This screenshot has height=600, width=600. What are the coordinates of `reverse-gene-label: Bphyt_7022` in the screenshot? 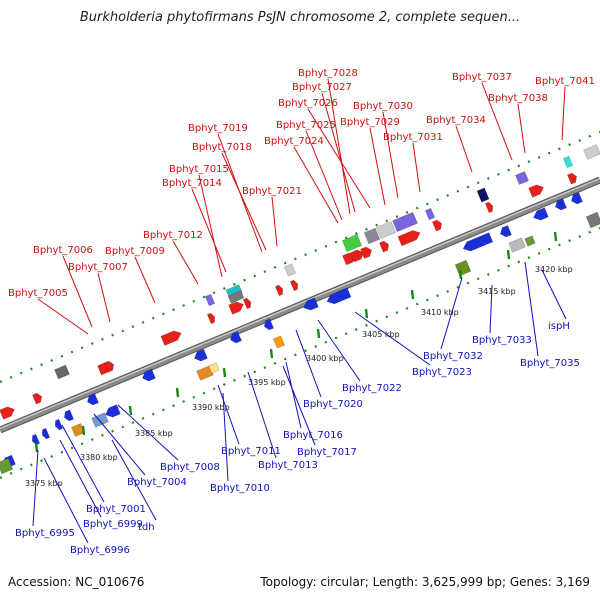 It's located at (372, 388).